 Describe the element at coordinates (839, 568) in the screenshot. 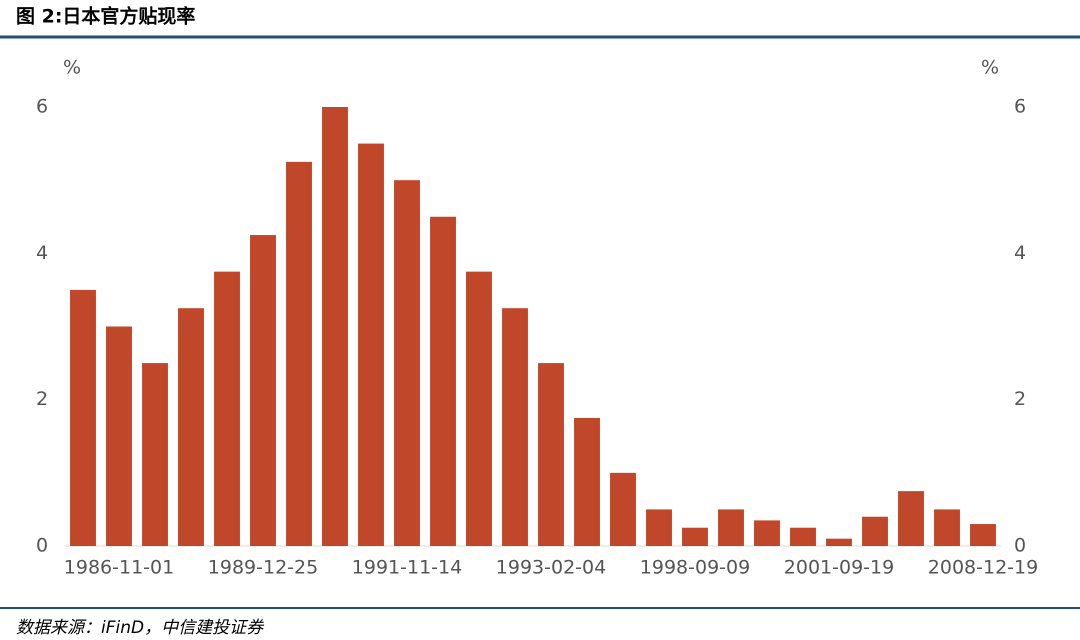

I see `x-tick-label: 2001-09-19` at that location.